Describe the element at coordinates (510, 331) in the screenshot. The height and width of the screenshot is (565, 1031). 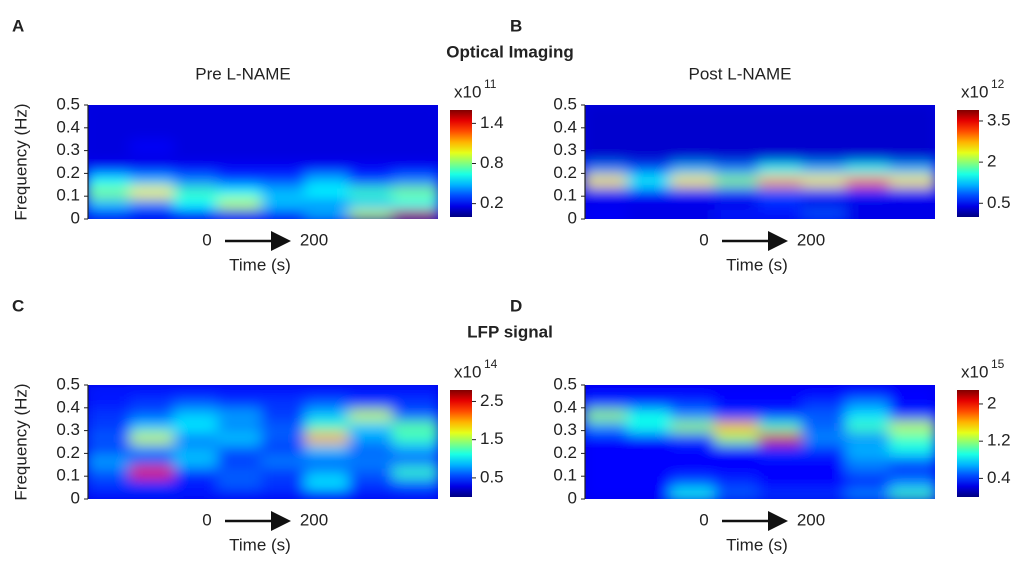
I see `section-heading: LFP signal` at that location.